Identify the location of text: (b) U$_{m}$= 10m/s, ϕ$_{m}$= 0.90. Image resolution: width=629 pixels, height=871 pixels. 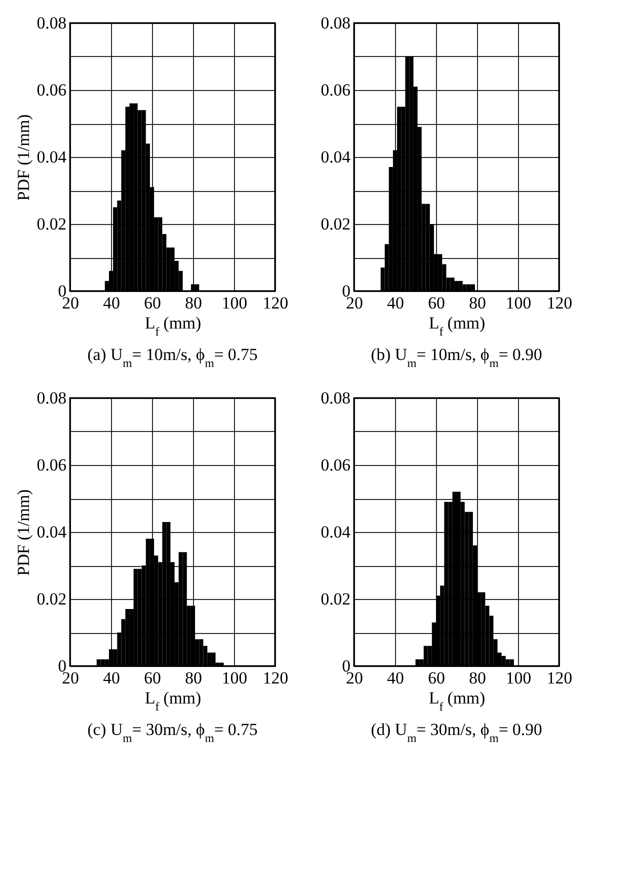
(456, 357).